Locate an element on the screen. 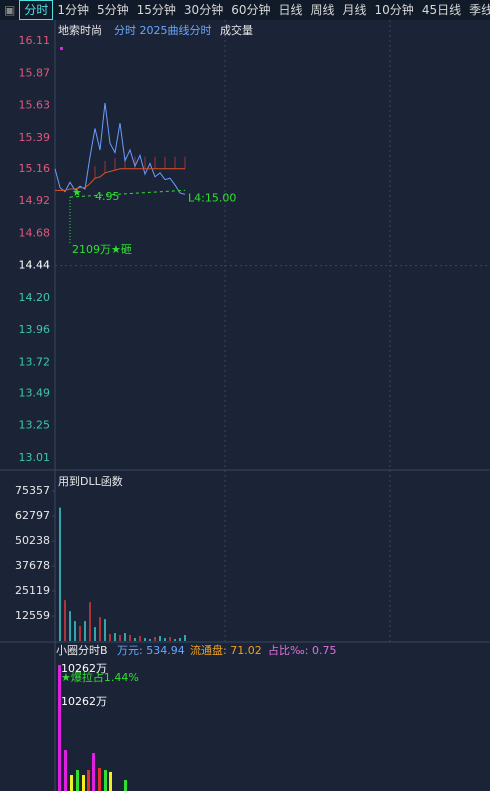  y-tick-label: 50238 is located at coordinates (32, 540).